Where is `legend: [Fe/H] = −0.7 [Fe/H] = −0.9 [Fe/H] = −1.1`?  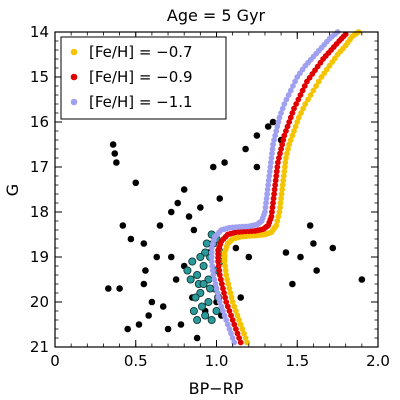
legend: [Fe/H] = −0.7 [Fe/H] = −0.9 [Fe/H] = −1.1 is located at coordinates (143, 78).